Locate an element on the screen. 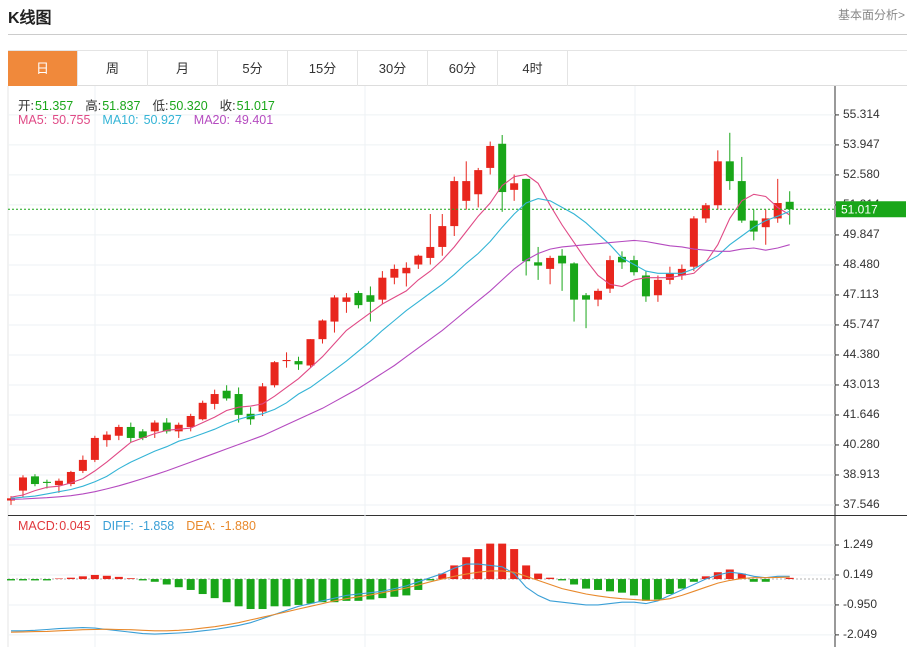 The image size is (915, 647). info-value: -1.880 is located at coordinates (238, 526).